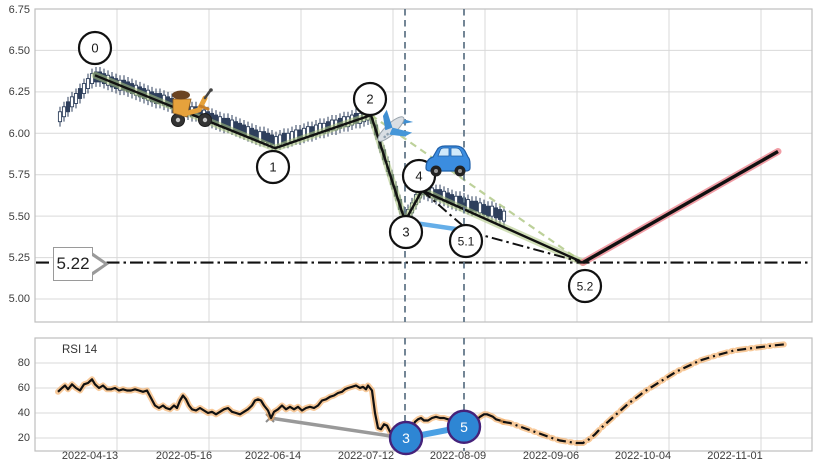  I want to click on rsi-axis-label: 20, so click(23, 438).